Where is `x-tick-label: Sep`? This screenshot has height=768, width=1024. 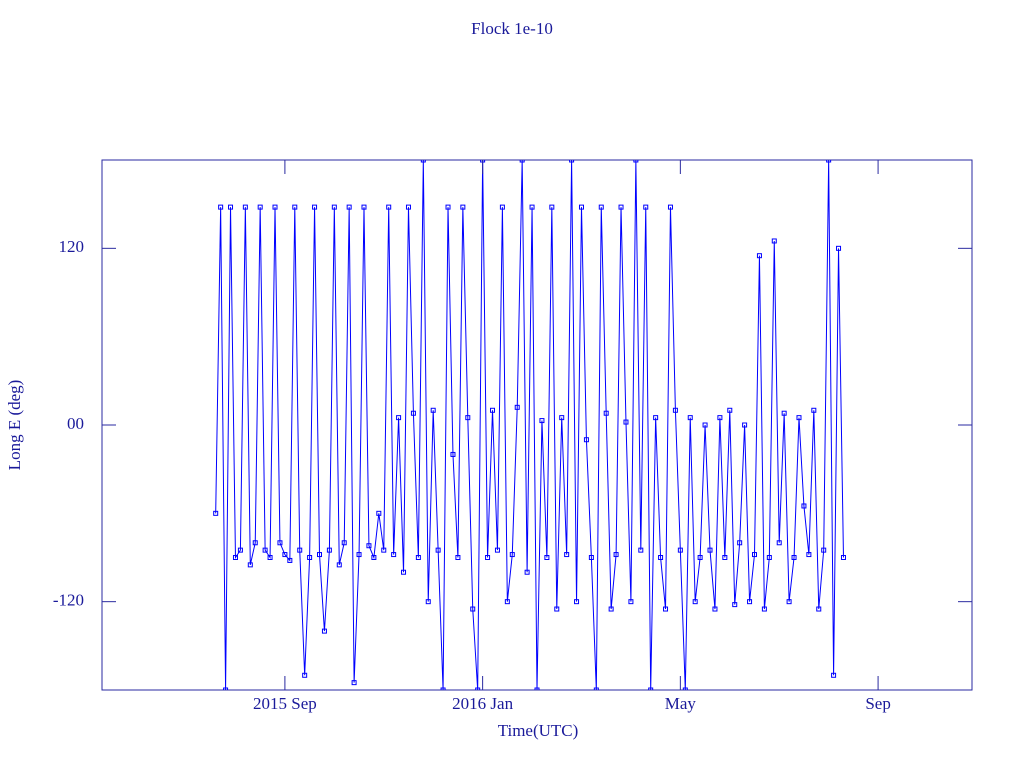 x-tick-label: Sep is located at coordinates (878, 703).